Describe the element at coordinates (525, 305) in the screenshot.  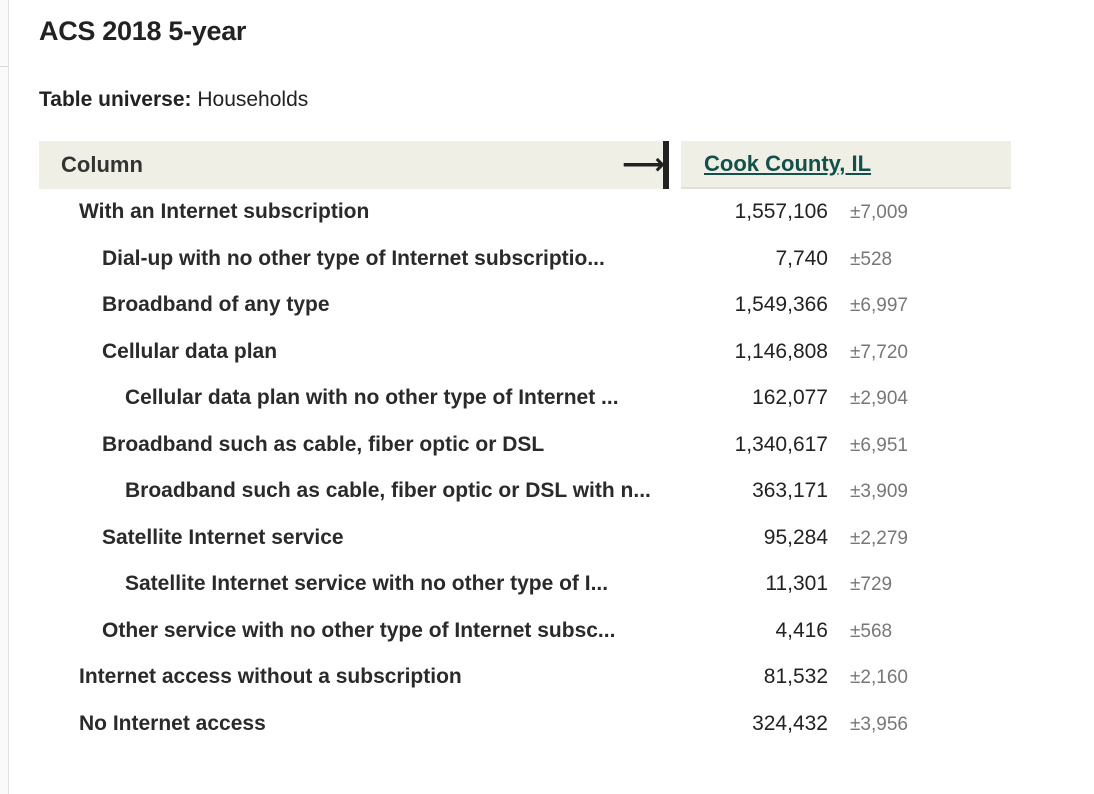
I see `table-row: Broadband of any type 1,549,366 ±6,997` at that location.